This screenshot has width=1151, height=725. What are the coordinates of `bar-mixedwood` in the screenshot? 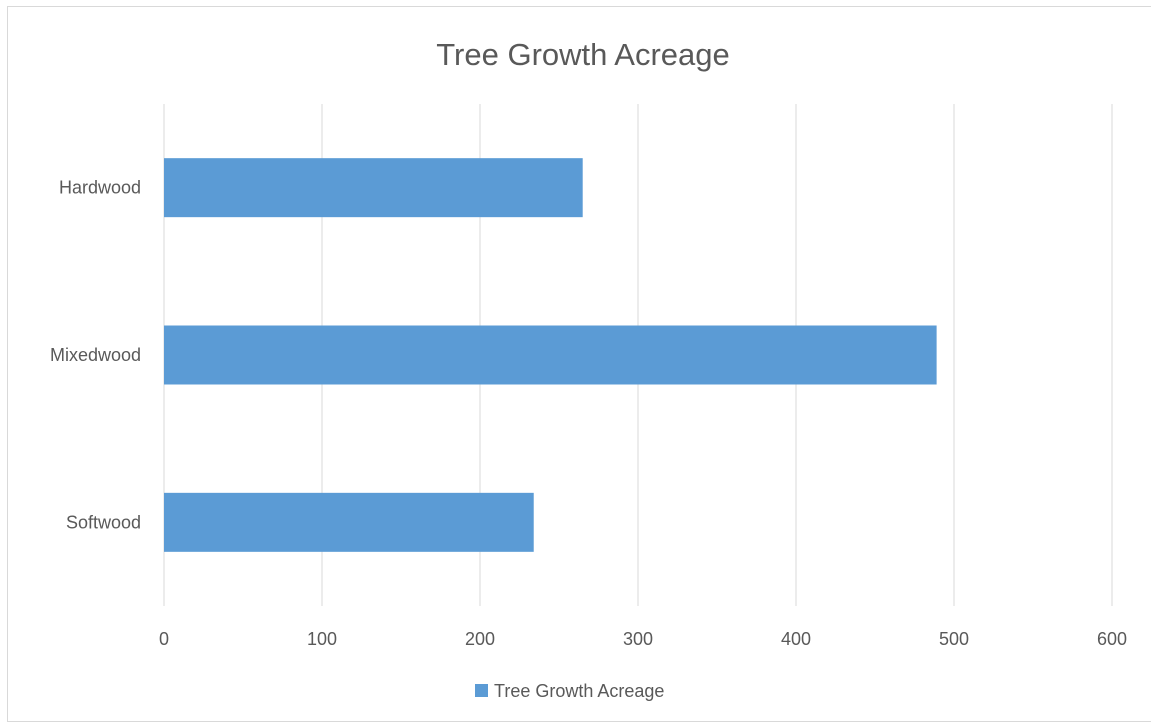 It's located at (550, 355).